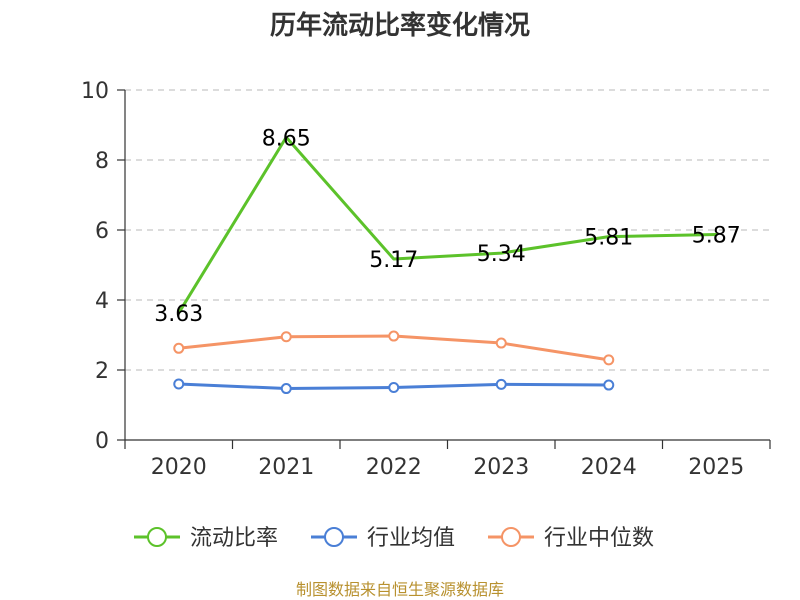  I want to click on legend-label: 行业均值, so click(411, 538).